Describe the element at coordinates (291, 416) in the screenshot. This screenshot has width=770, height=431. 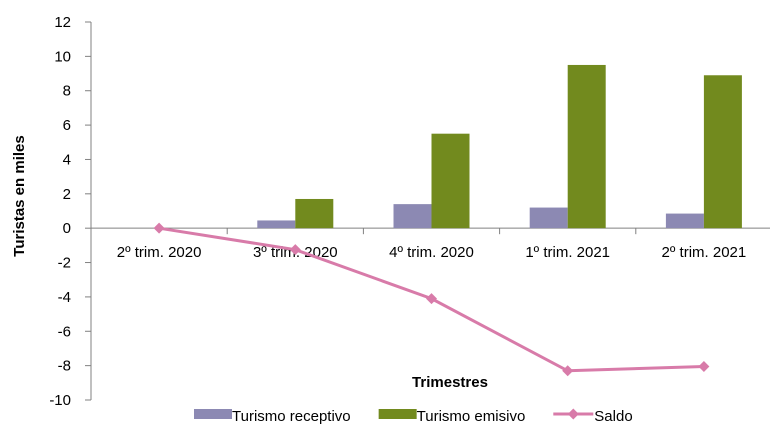
I see `legend-label: Turismo receptivo` at that location.